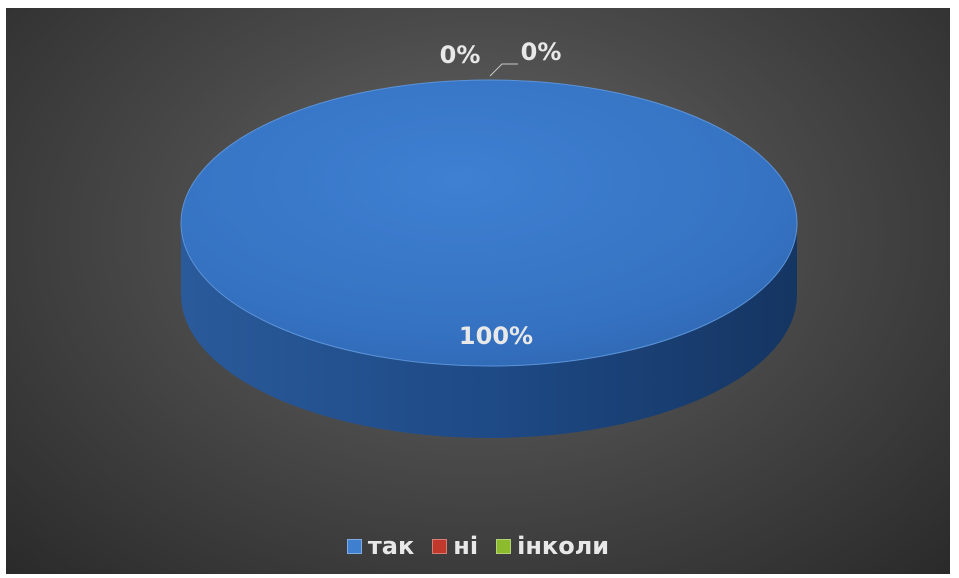  I want to click on data-label-inkoly: 0%, so click(541, 52).